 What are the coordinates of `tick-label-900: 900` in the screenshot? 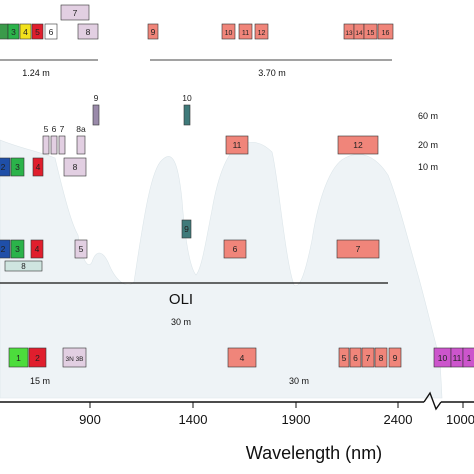 It's located at (90, 419).